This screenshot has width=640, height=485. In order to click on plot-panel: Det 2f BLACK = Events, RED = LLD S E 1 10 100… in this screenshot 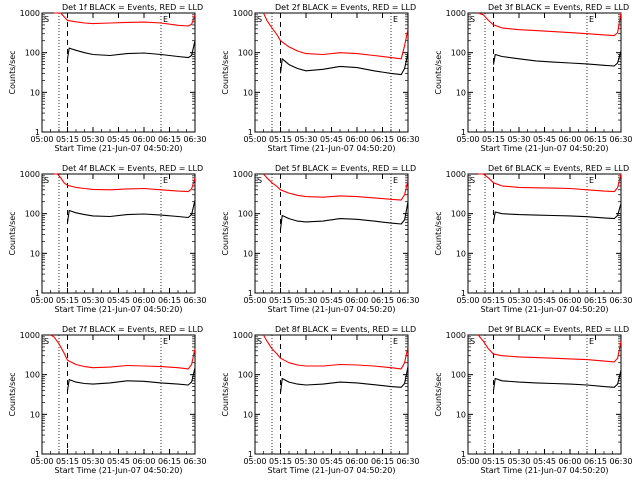, I will do `click(320, 78)`.